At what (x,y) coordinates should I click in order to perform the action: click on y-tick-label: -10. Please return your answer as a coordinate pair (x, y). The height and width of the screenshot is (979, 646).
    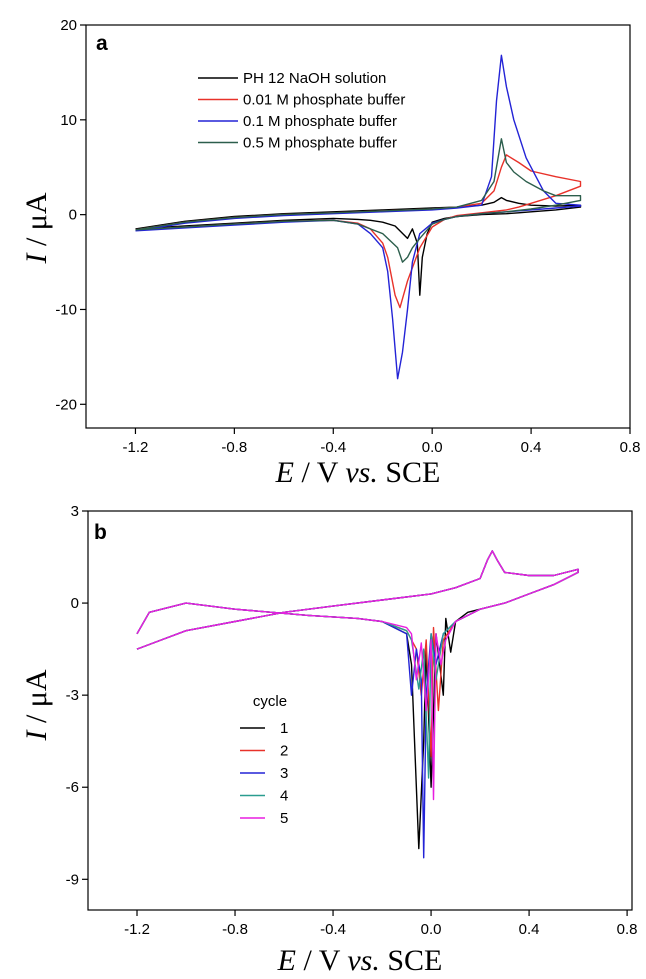
    Looking at the image, I should click on (66, 309).